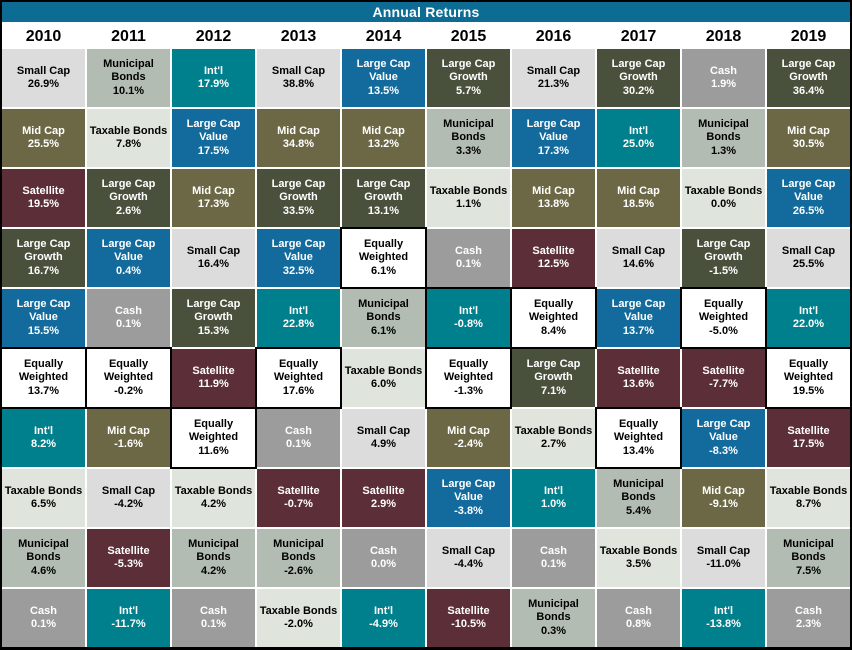 The image size is (852, 650). What do you see at coordinates (638, 510) in the screenshot?
I see `return-value: 5.4%` at bounding box center [638, 510].